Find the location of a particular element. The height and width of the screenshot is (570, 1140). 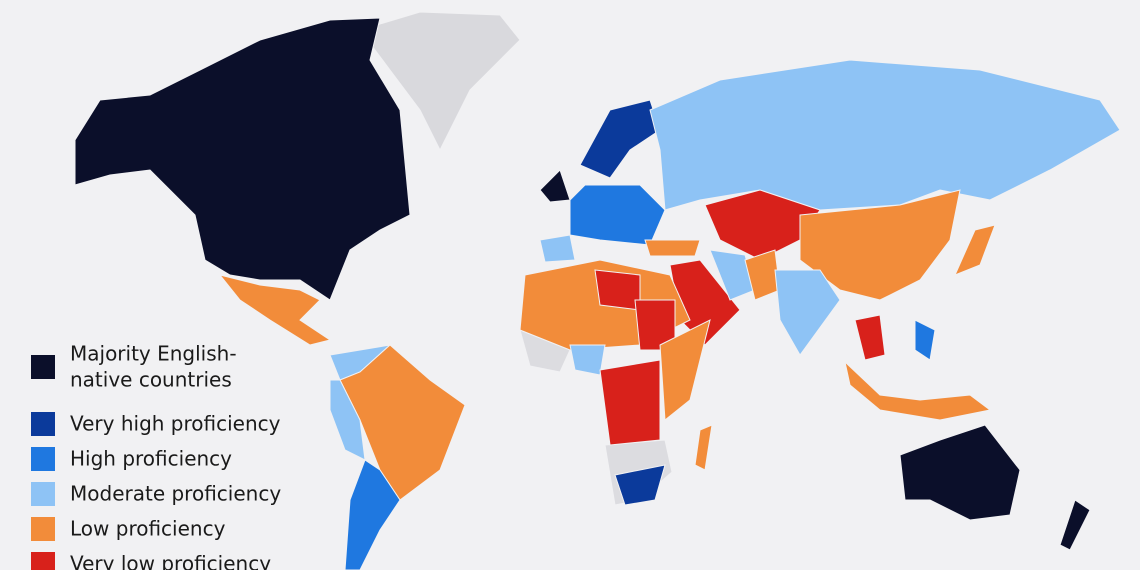

thailand is located at coordinates (870, 337).